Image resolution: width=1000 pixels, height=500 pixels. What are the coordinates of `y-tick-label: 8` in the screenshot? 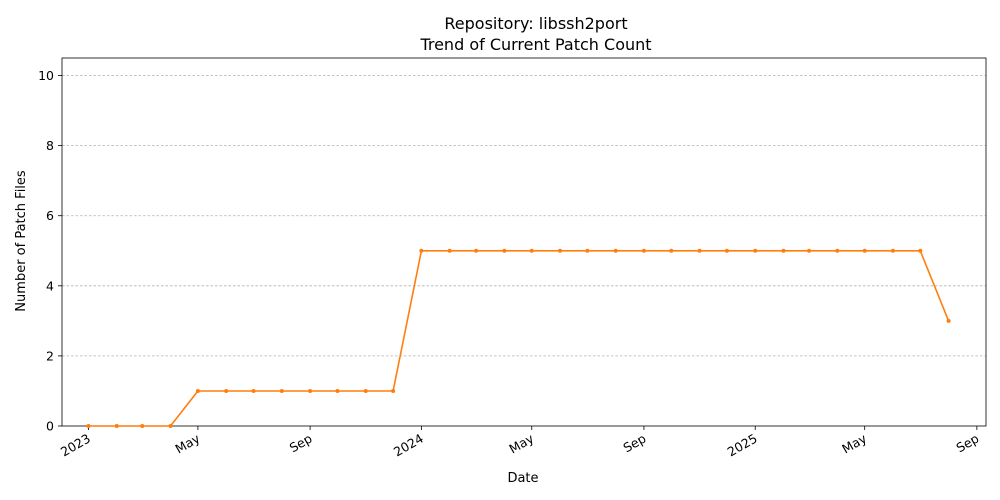 It's located at (50, 145).